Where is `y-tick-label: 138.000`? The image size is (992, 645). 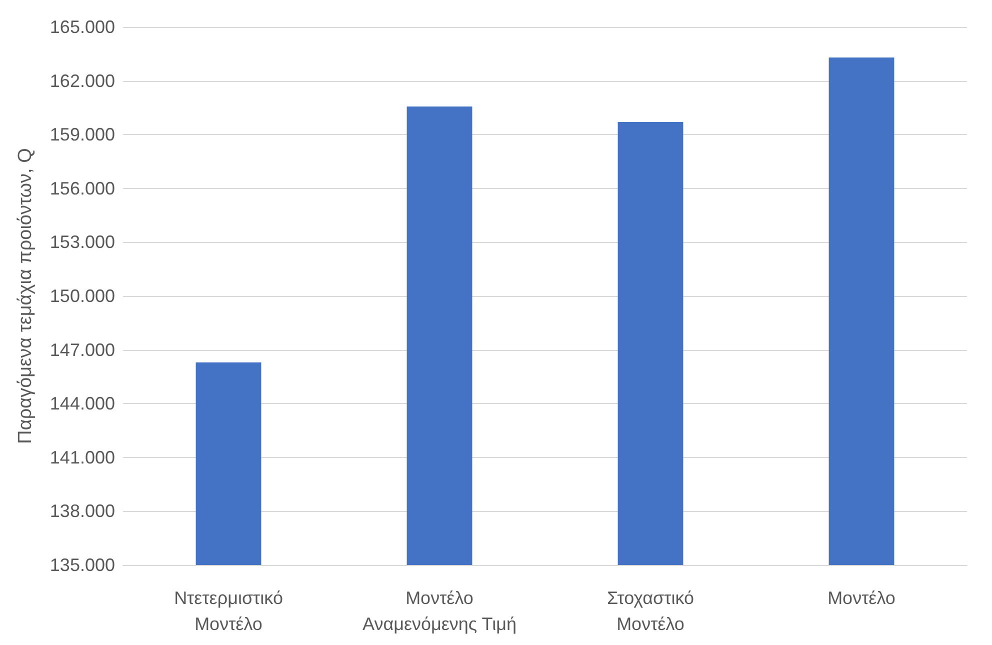
y-tick-label: 138.000 is located at coordinates (82, 511).